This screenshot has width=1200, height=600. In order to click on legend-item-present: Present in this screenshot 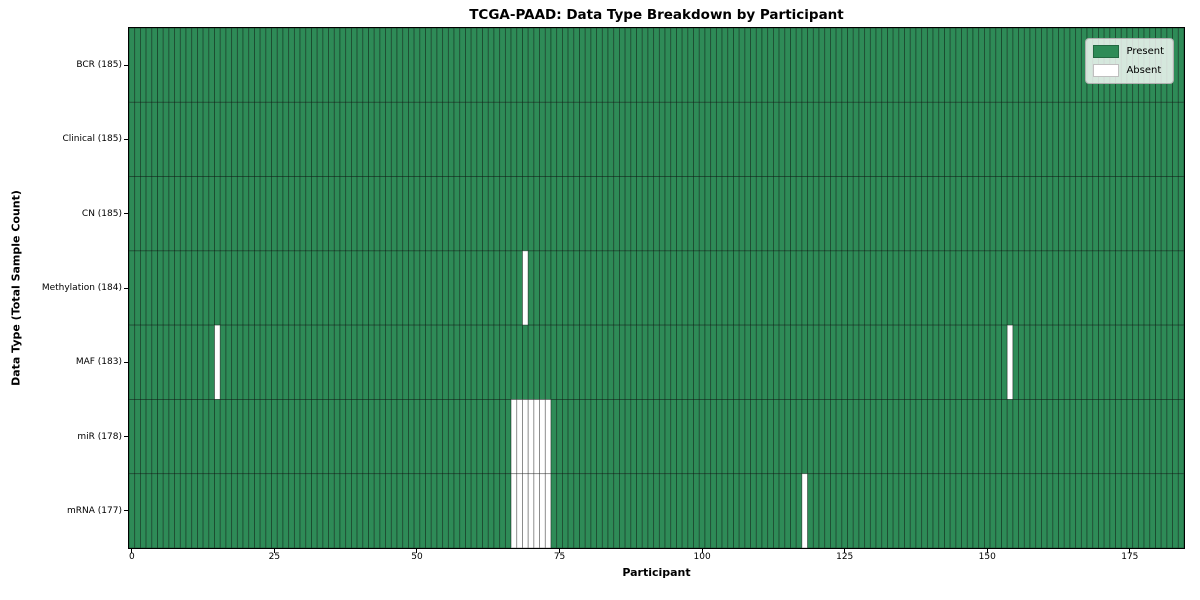, I will do `click(1128, 51)`.